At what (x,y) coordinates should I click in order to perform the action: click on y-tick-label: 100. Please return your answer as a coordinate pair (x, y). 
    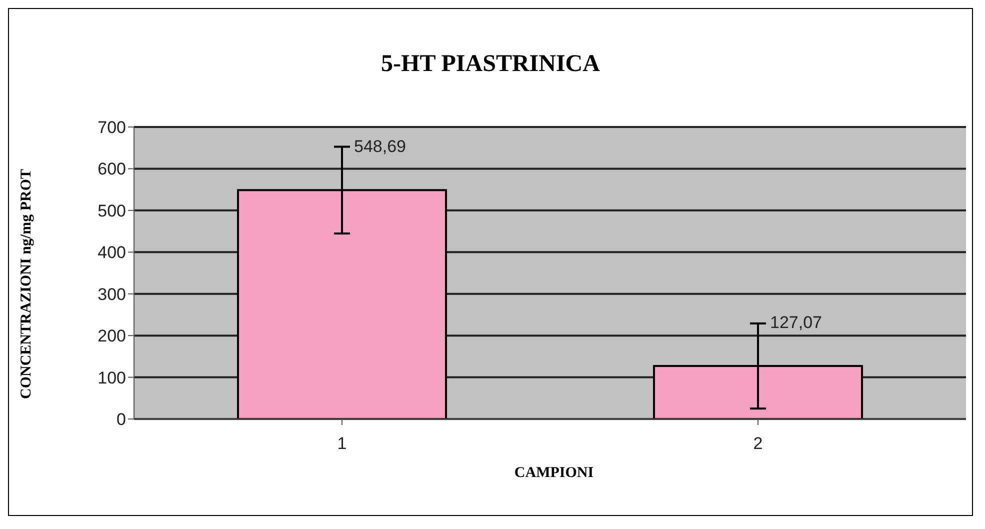
    Looking at the image, I should click on (112, 378).